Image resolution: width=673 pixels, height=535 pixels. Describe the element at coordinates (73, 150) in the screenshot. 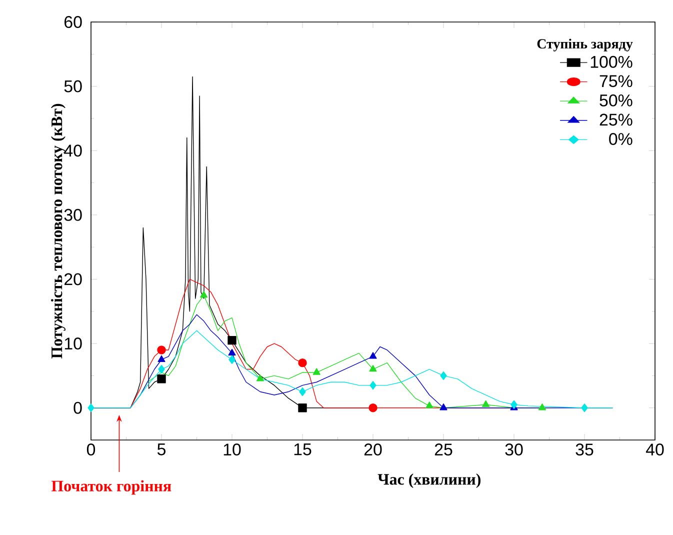

I see `y-tick-label: 40` at that location.